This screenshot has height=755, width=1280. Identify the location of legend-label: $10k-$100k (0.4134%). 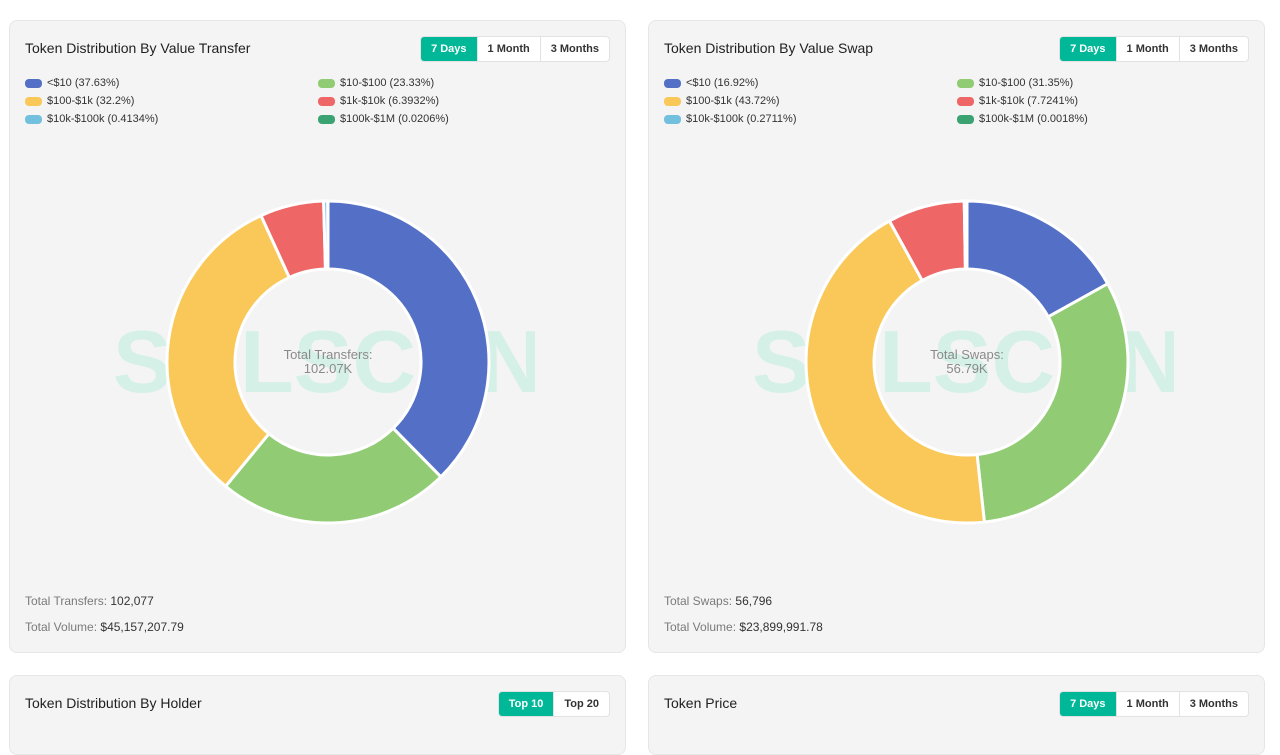
(102, 119).